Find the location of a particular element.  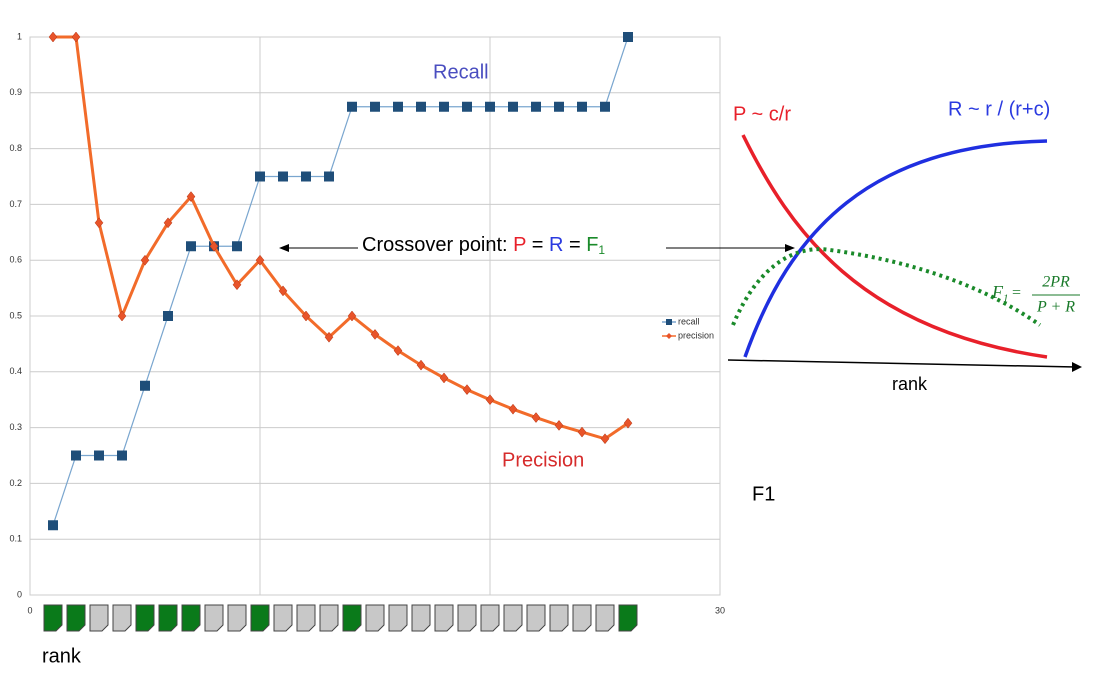

crossover-label: Crossover point: P = R = F1 is located at coordinates (483, 245).